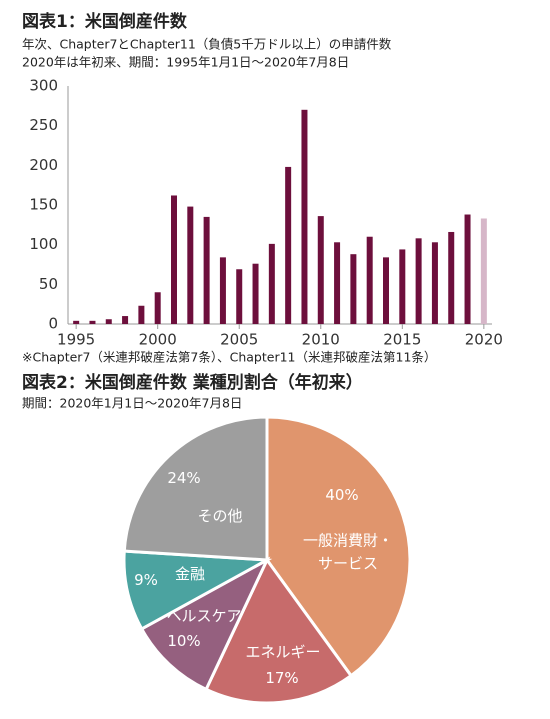 The image size is (550, 719). Describe the element at coordinates (190, 573) in the screenshot. I see `slice-label: 金融` at that location.